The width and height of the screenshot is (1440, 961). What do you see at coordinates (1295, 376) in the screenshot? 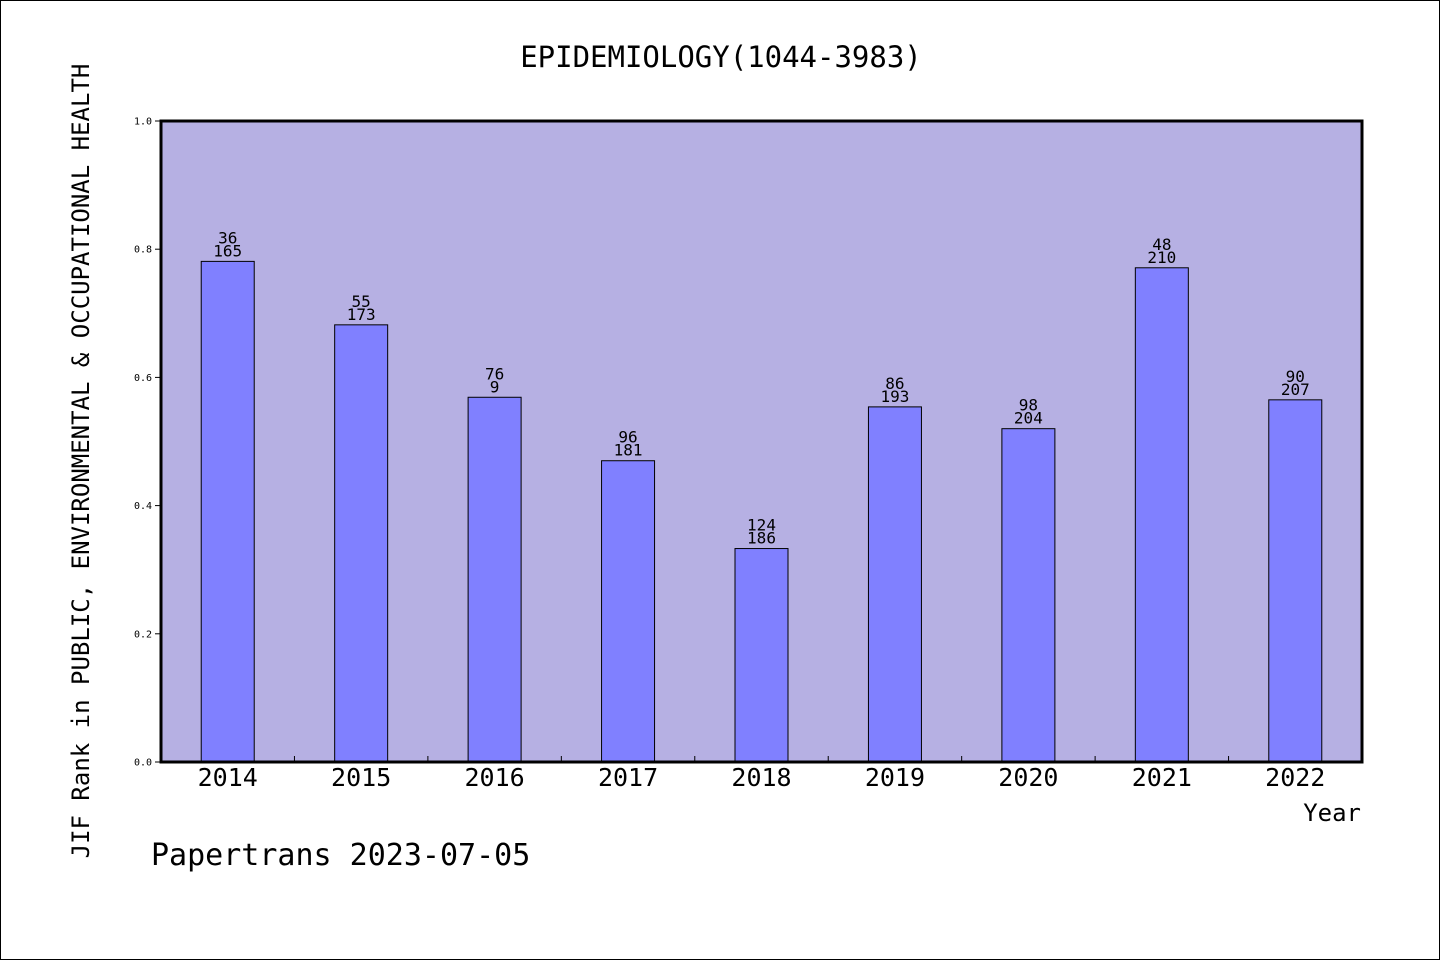
I see `bar-rank-label-2022: 90` at bounding box center [1295, 376].